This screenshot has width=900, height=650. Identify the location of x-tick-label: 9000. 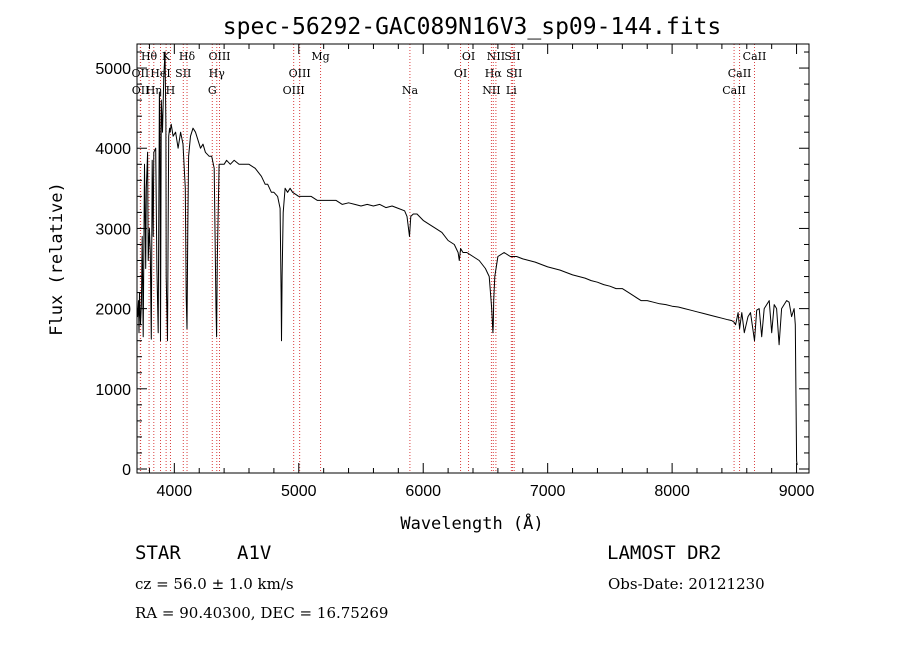
(797, 491).